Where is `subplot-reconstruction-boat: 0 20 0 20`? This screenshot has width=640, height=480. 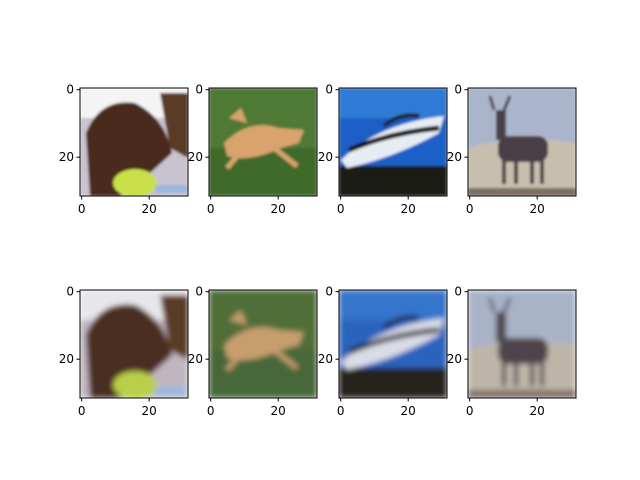
subplot-reconstruction-boat: 0 20 0 20 is located at coordinates (383, 351).